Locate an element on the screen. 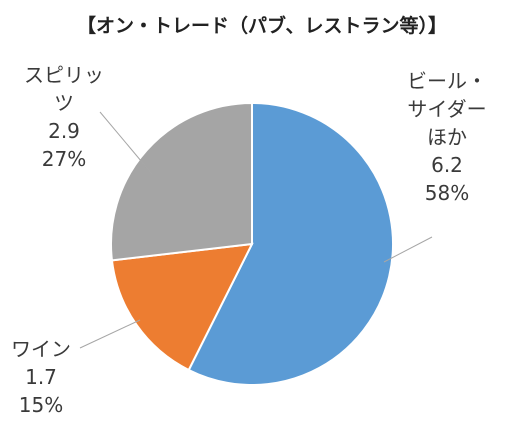  slice-label-1-name-0: ワイン is located at coordinates (41, 349).